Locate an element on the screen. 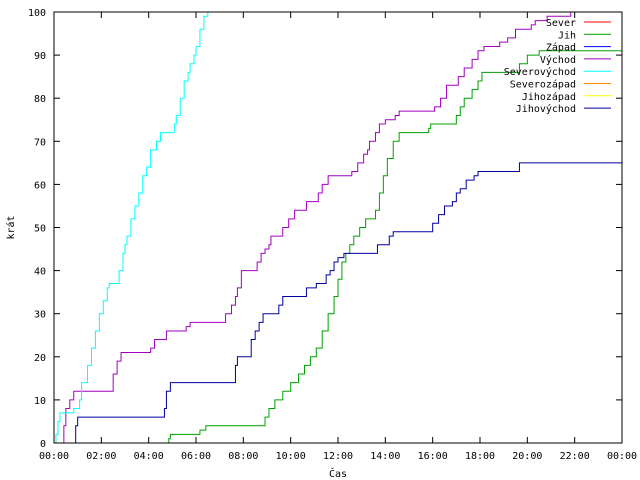 Image resolution: width=640 pixels, height=480 pixels. x-tick-label: 12:00 is located at coordinates (338, 456).